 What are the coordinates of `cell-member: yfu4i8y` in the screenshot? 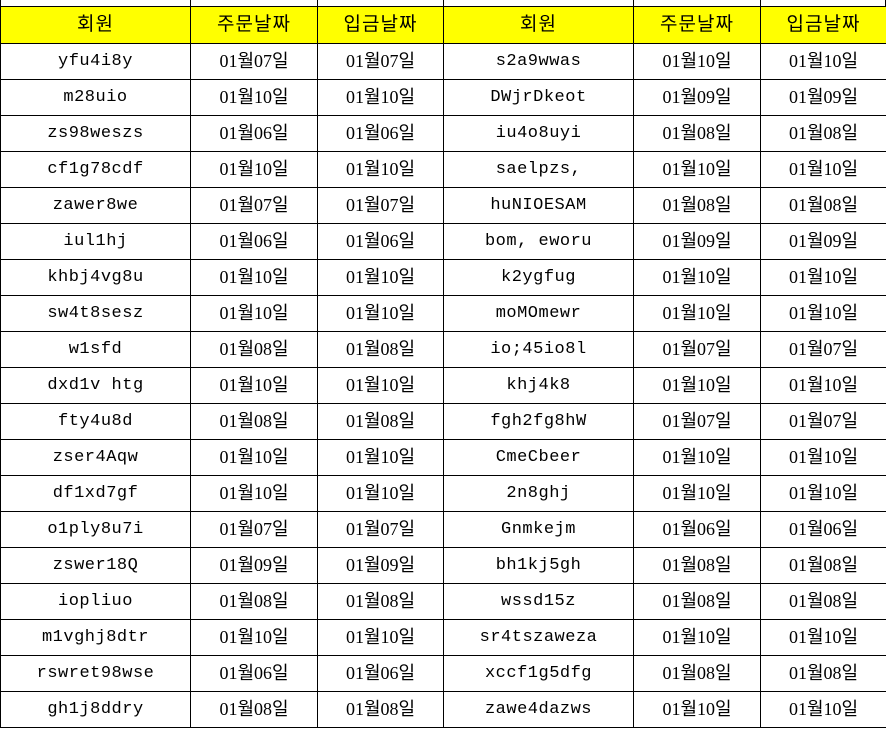 It's located at (95, 61).